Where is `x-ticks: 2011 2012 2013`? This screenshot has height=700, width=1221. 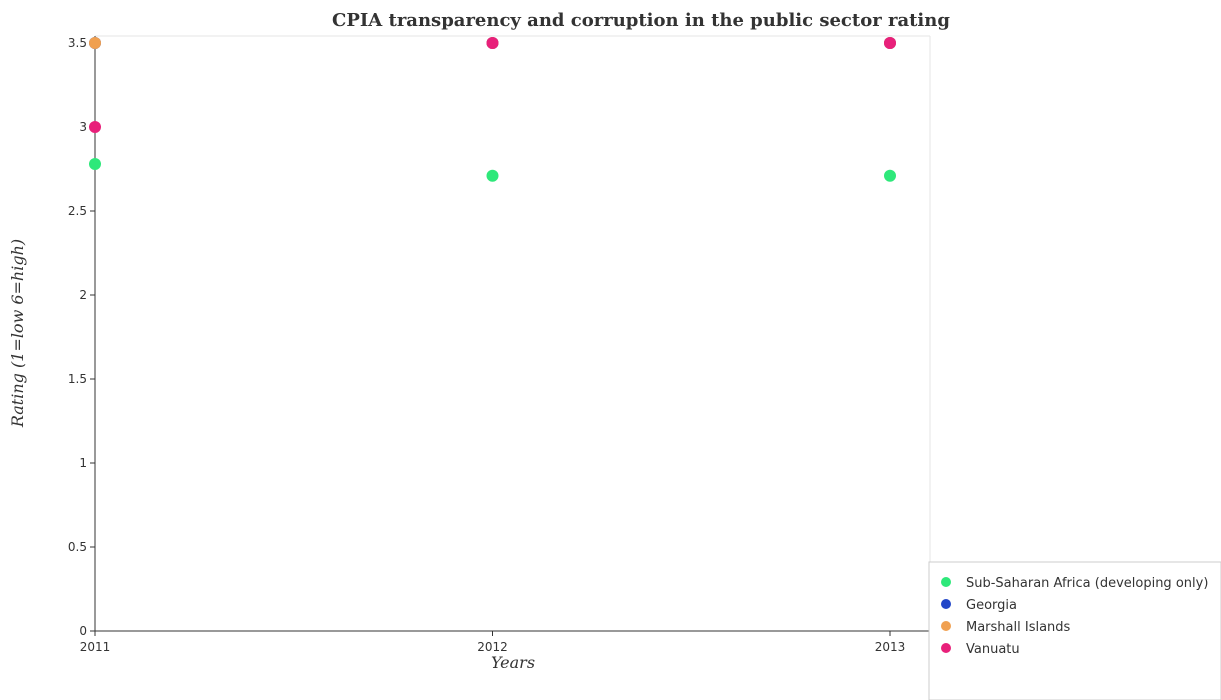
x-ticks: 2011 2012 2013 is located at coordinates (493, 642).